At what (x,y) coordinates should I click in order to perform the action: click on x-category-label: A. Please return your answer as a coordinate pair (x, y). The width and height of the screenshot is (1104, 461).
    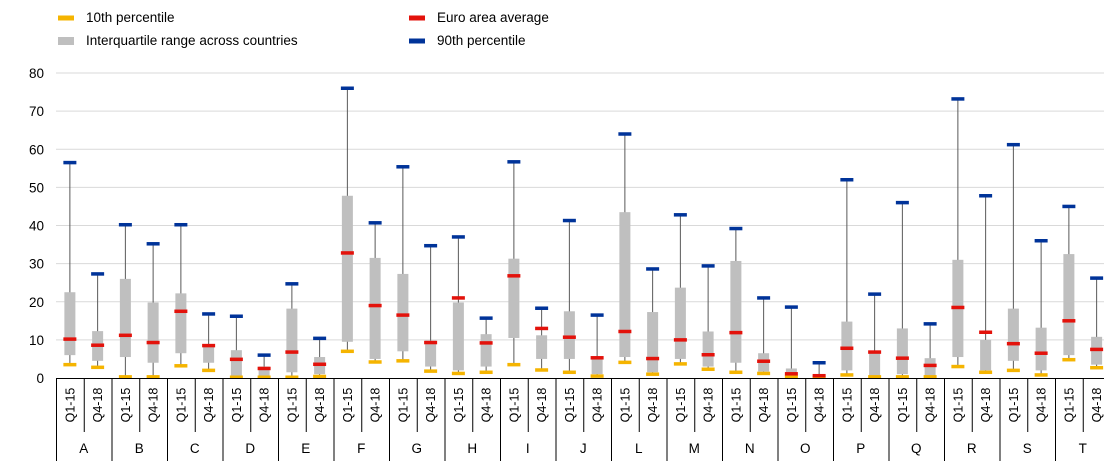
    Looking at the image, I should click on (83, 448).